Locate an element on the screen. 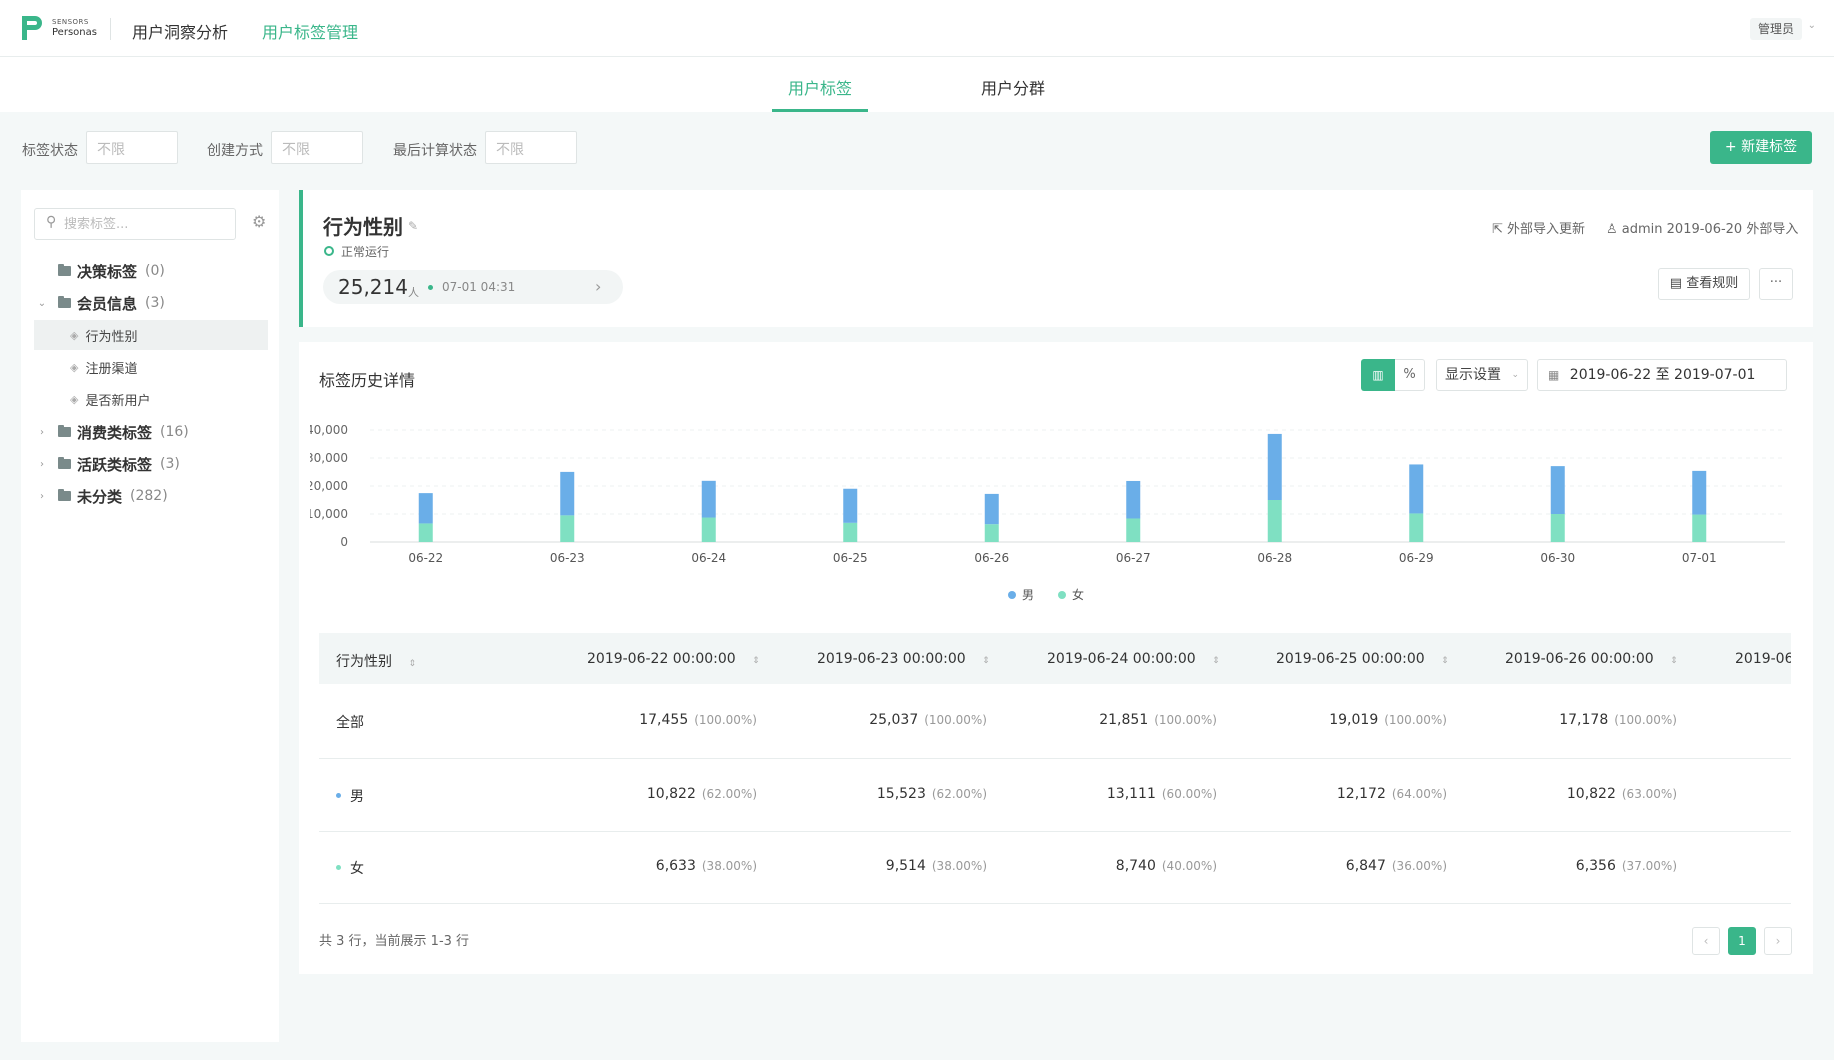 This screenshot has height=1060, width=1834. th-gender: 行为性别 ⇕ is located at coordinates (376, 661).